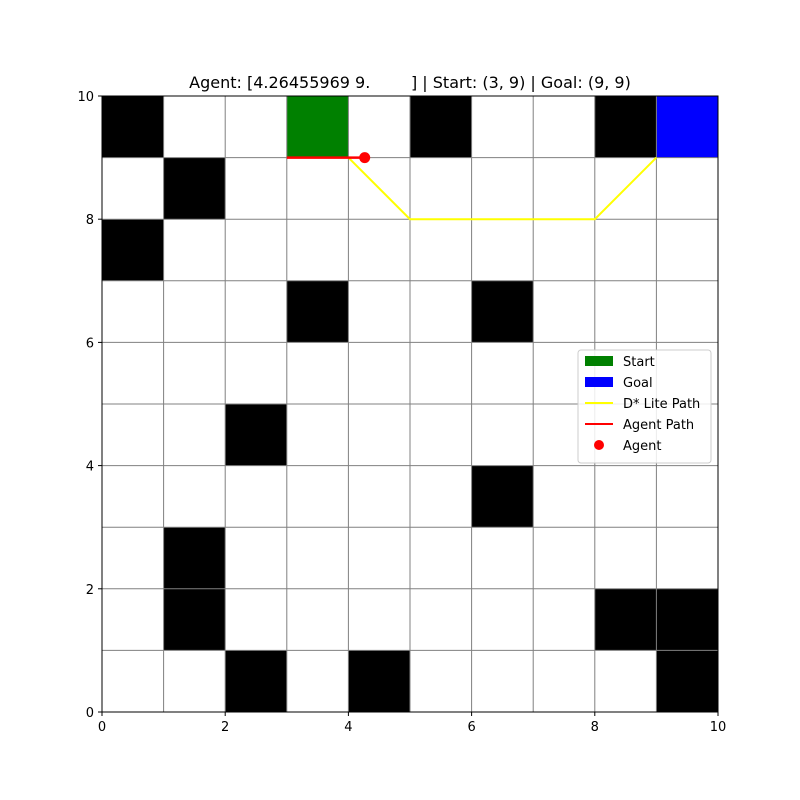 Image resolution: width=800 pixels, height=800 pixels. What do you see at coordinates (90, 467) in the screenshot?
I see `y-tick-label: 4` at bounding box center [90, 467].